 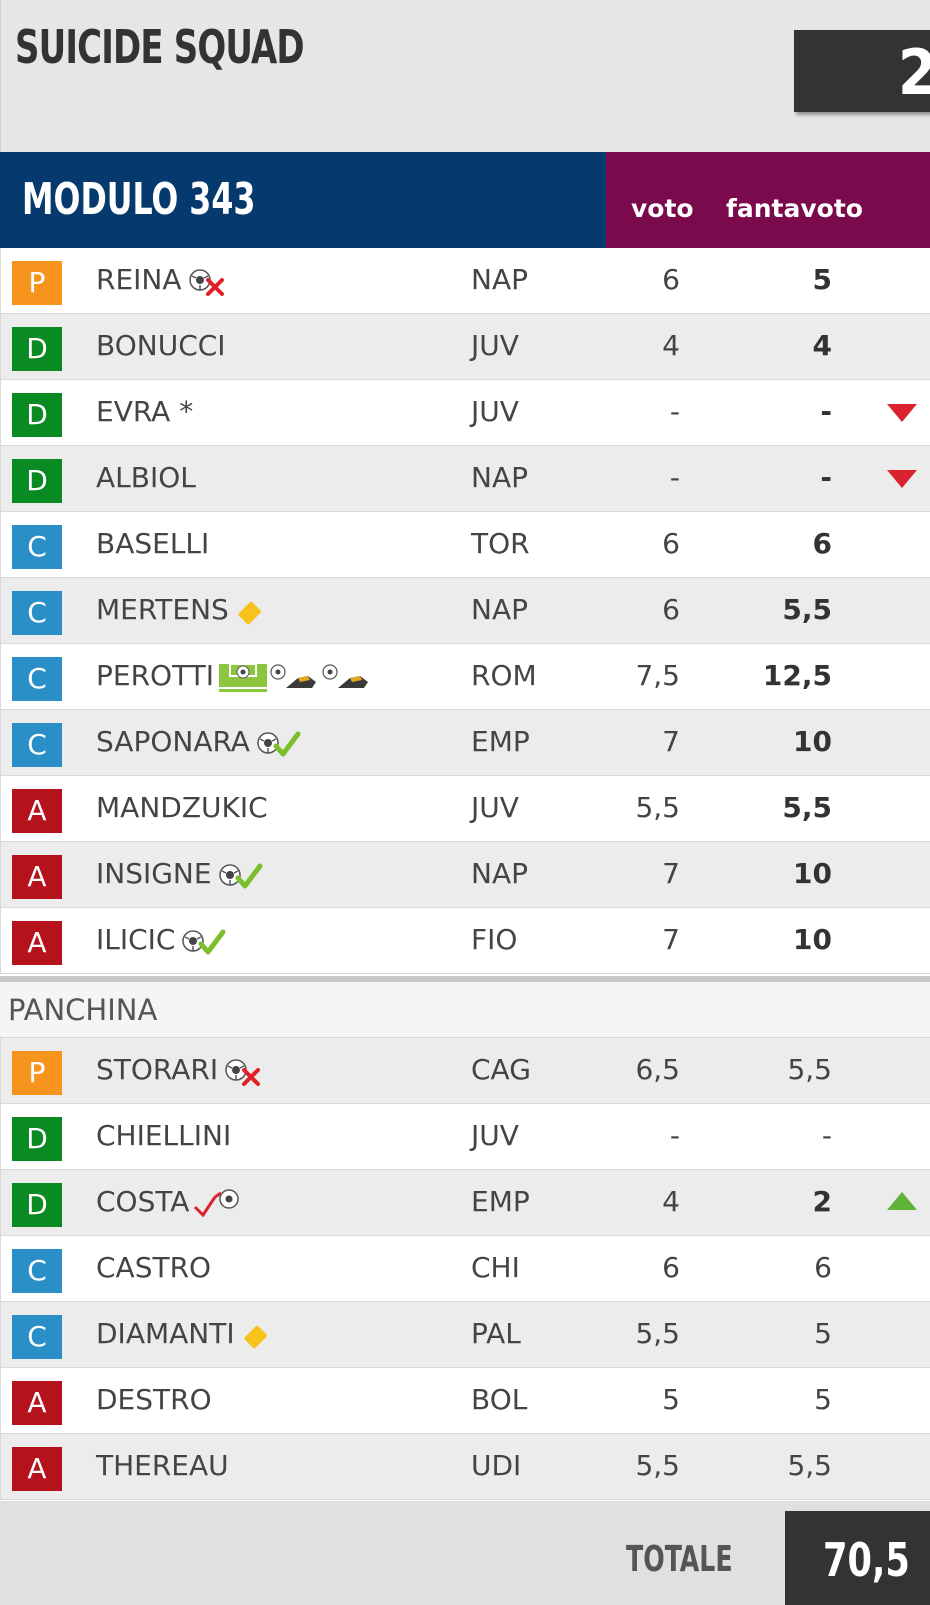 What do you see at coordinates (165, 1333) in the screenshot?
I see `player-name-text: DIAMANTI` at bounding box center [165, 1333].